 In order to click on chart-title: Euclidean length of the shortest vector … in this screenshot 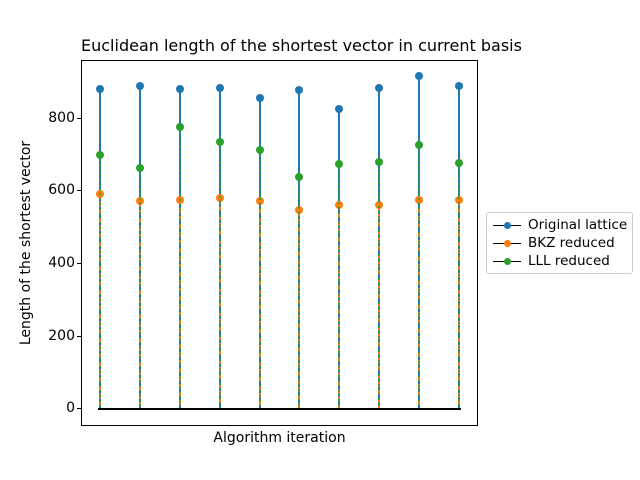, I will do `click(301, 45)`.